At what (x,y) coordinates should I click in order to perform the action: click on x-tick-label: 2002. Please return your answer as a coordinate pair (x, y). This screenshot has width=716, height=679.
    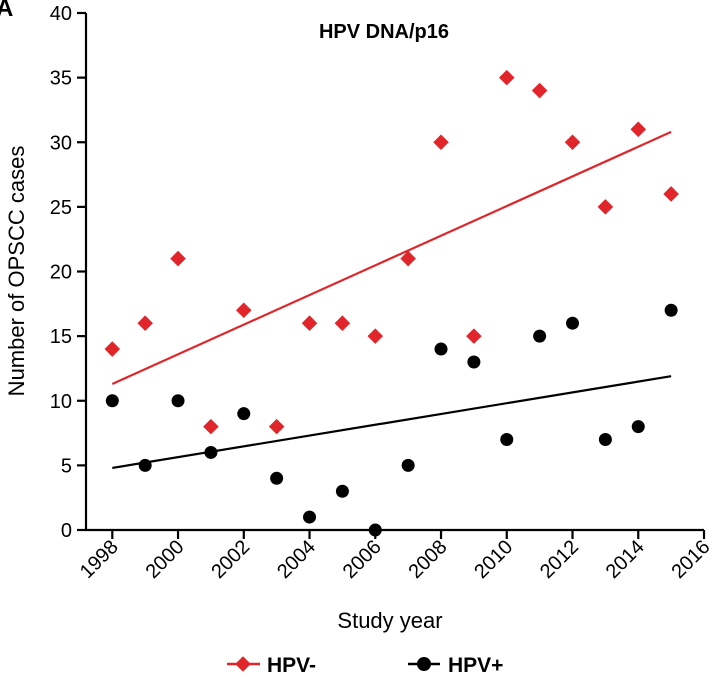
    Looking at the image, I should click on (230, 559).